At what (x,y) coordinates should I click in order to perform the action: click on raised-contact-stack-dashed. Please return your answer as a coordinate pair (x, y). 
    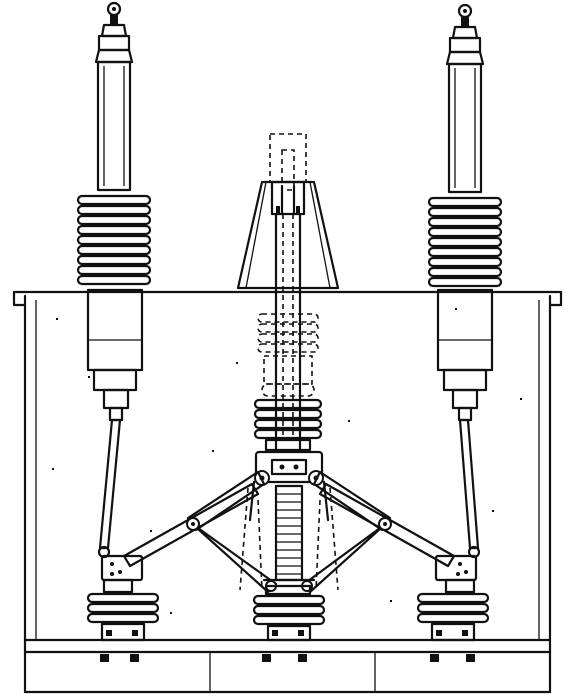
    Looking at the image, I should click on (288, 355).